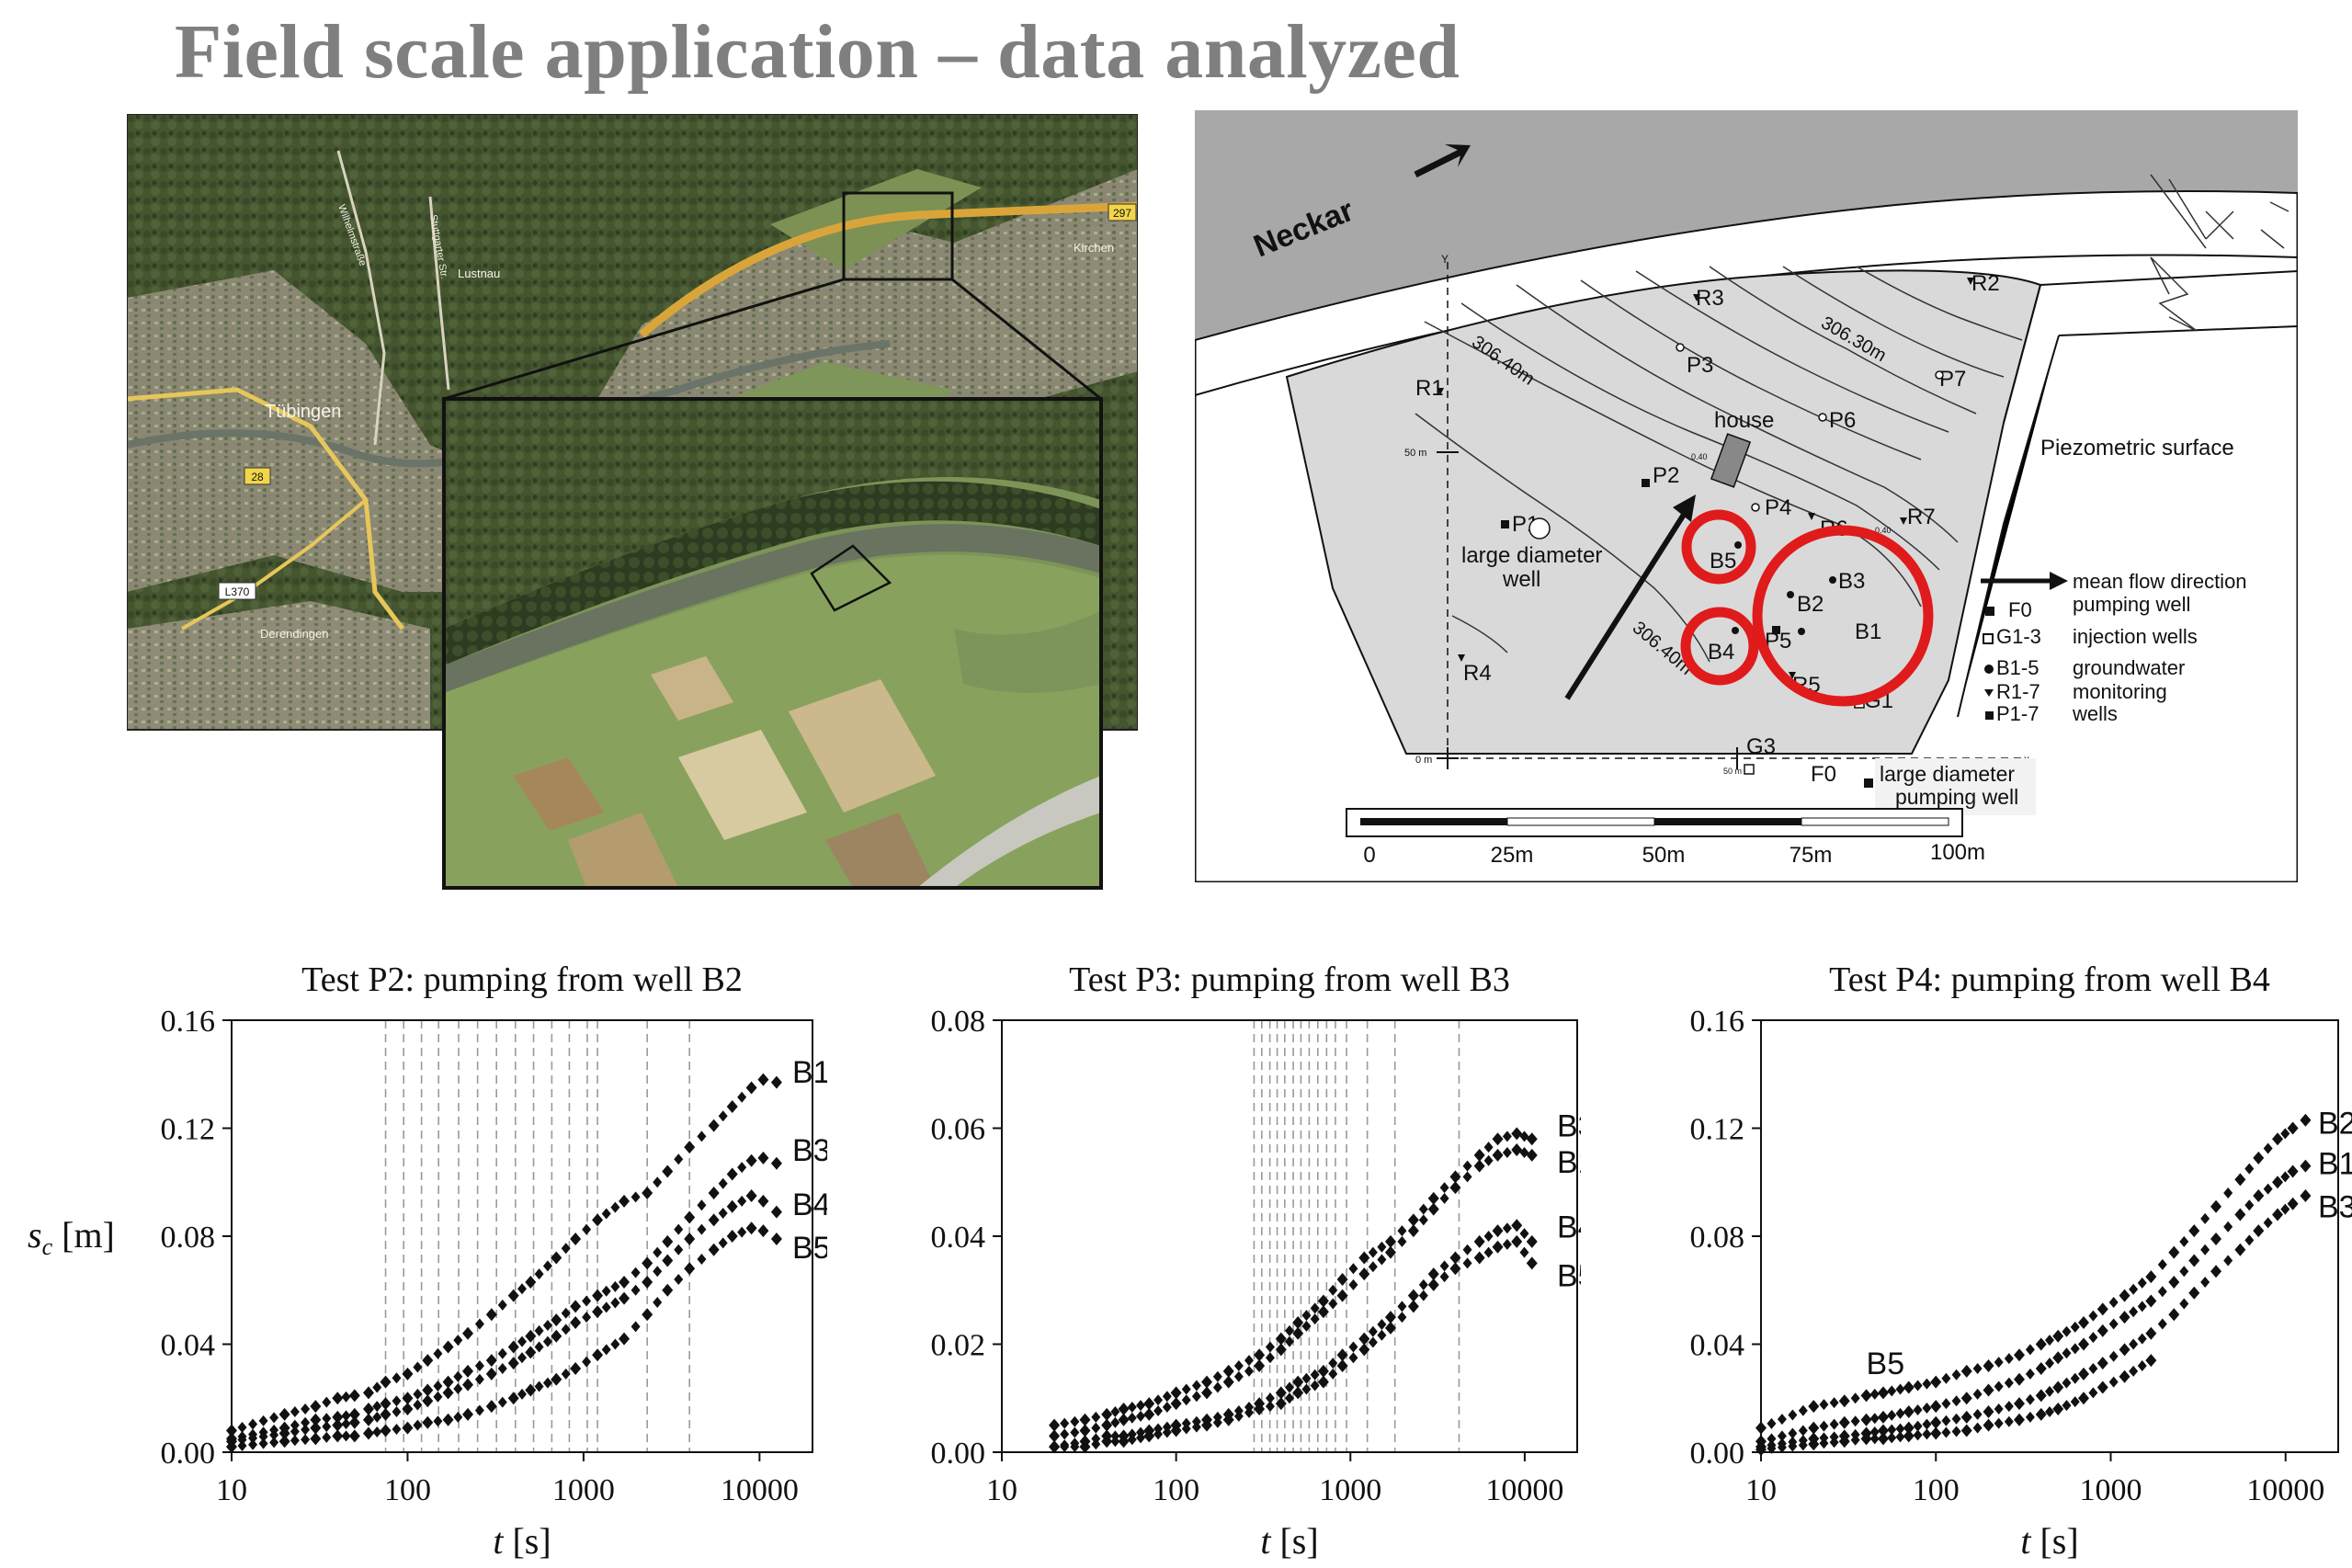  Describe the element at coordinates (1569, 1275) in the screenshot. I see `series-label-B5: B5` at that location.